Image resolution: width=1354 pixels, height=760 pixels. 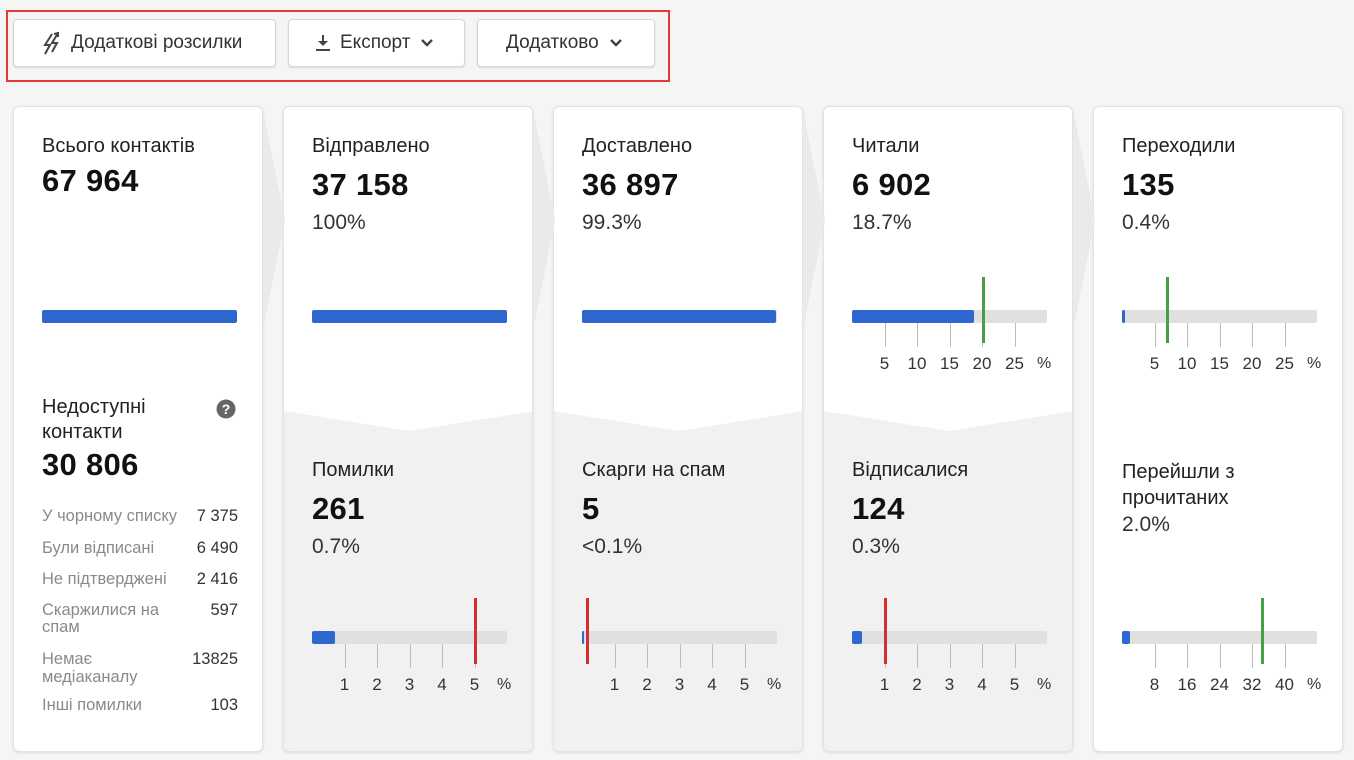 I want to click on clicked-percent: 0.4%, so click(x=1146, y=222).